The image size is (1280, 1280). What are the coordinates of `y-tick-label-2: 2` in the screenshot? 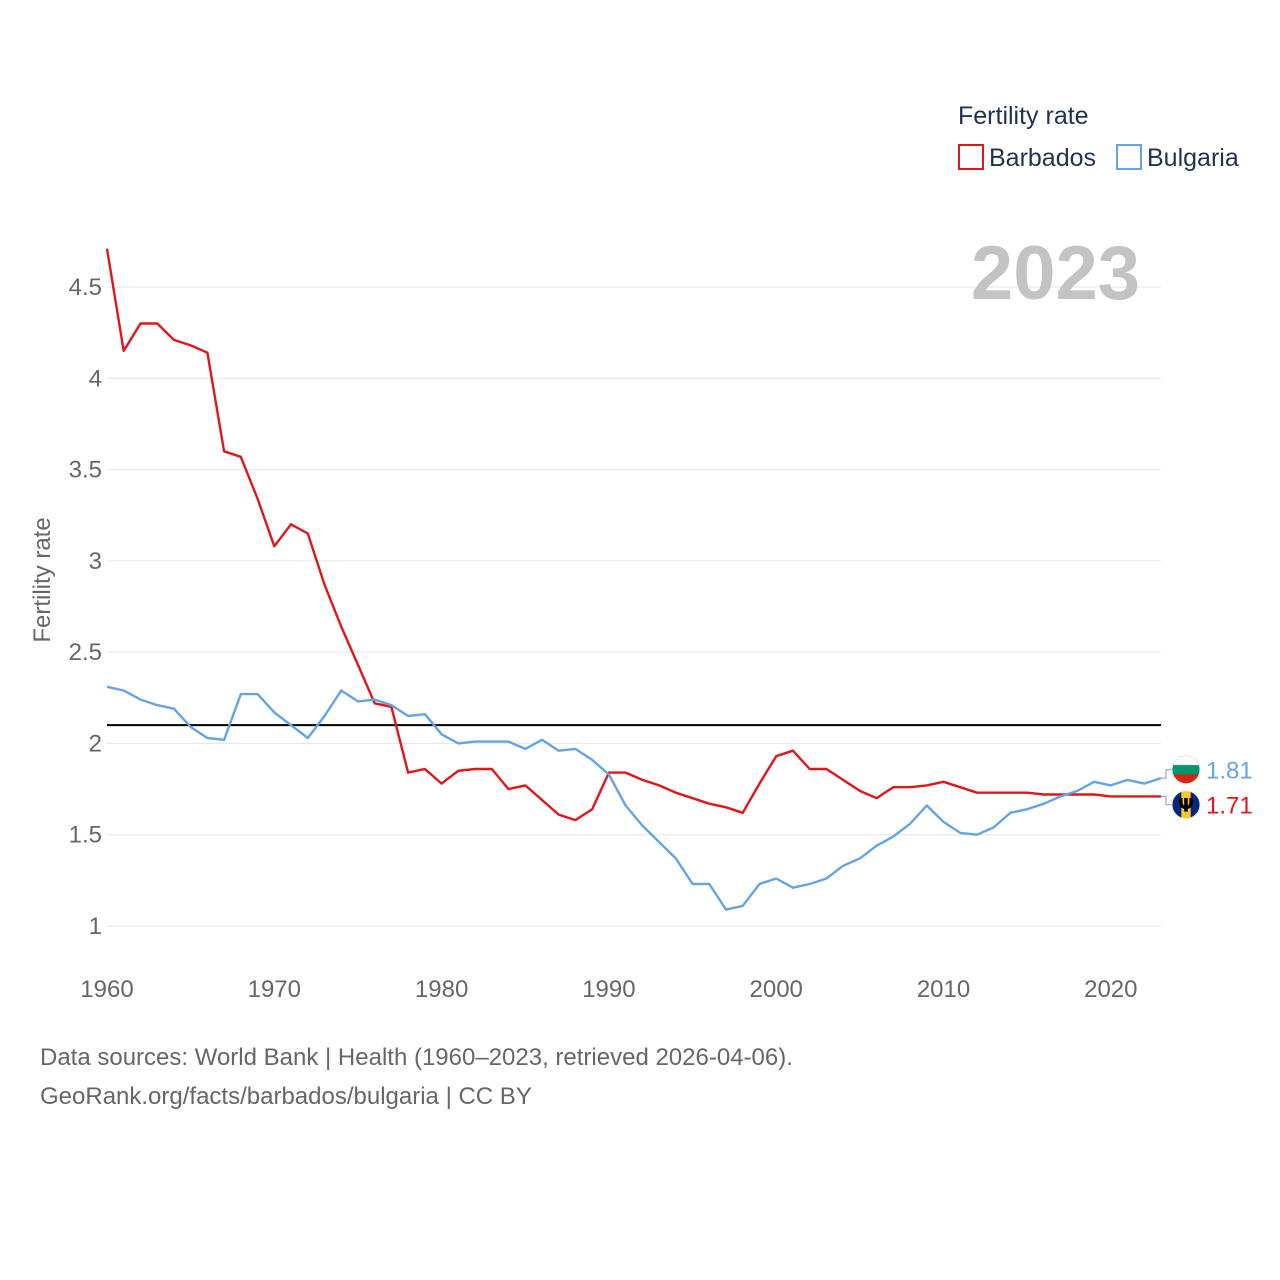 It's located at (95, 743).